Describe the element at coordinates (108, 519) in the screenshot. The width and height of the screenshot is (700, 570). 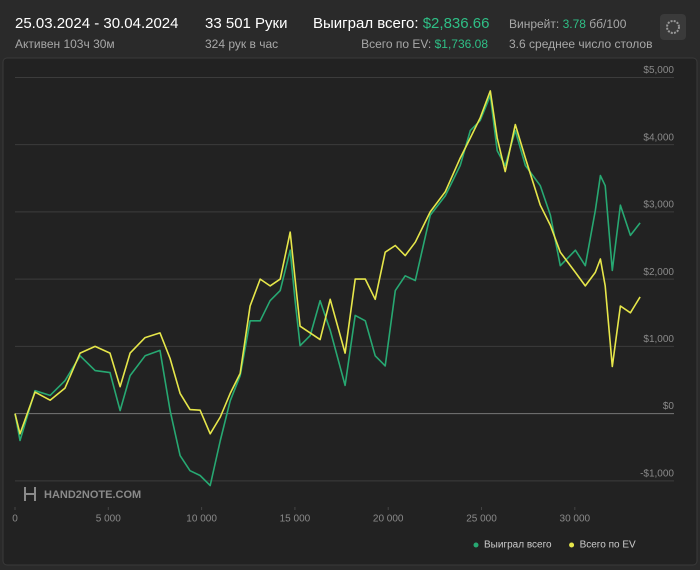
I see `x-tick-label: 5 000` at that location.